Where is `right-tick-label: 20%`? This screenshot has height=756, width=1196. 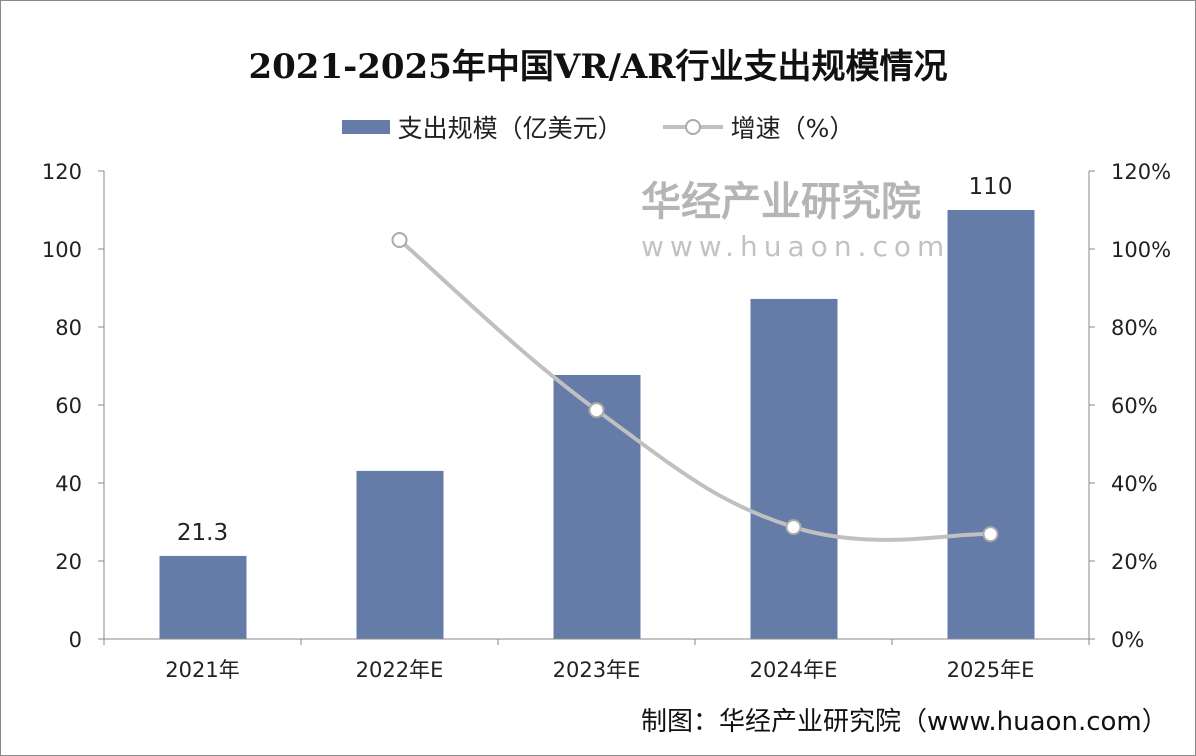 right-tick-label: 20% is located at coordinates (1134, 562).